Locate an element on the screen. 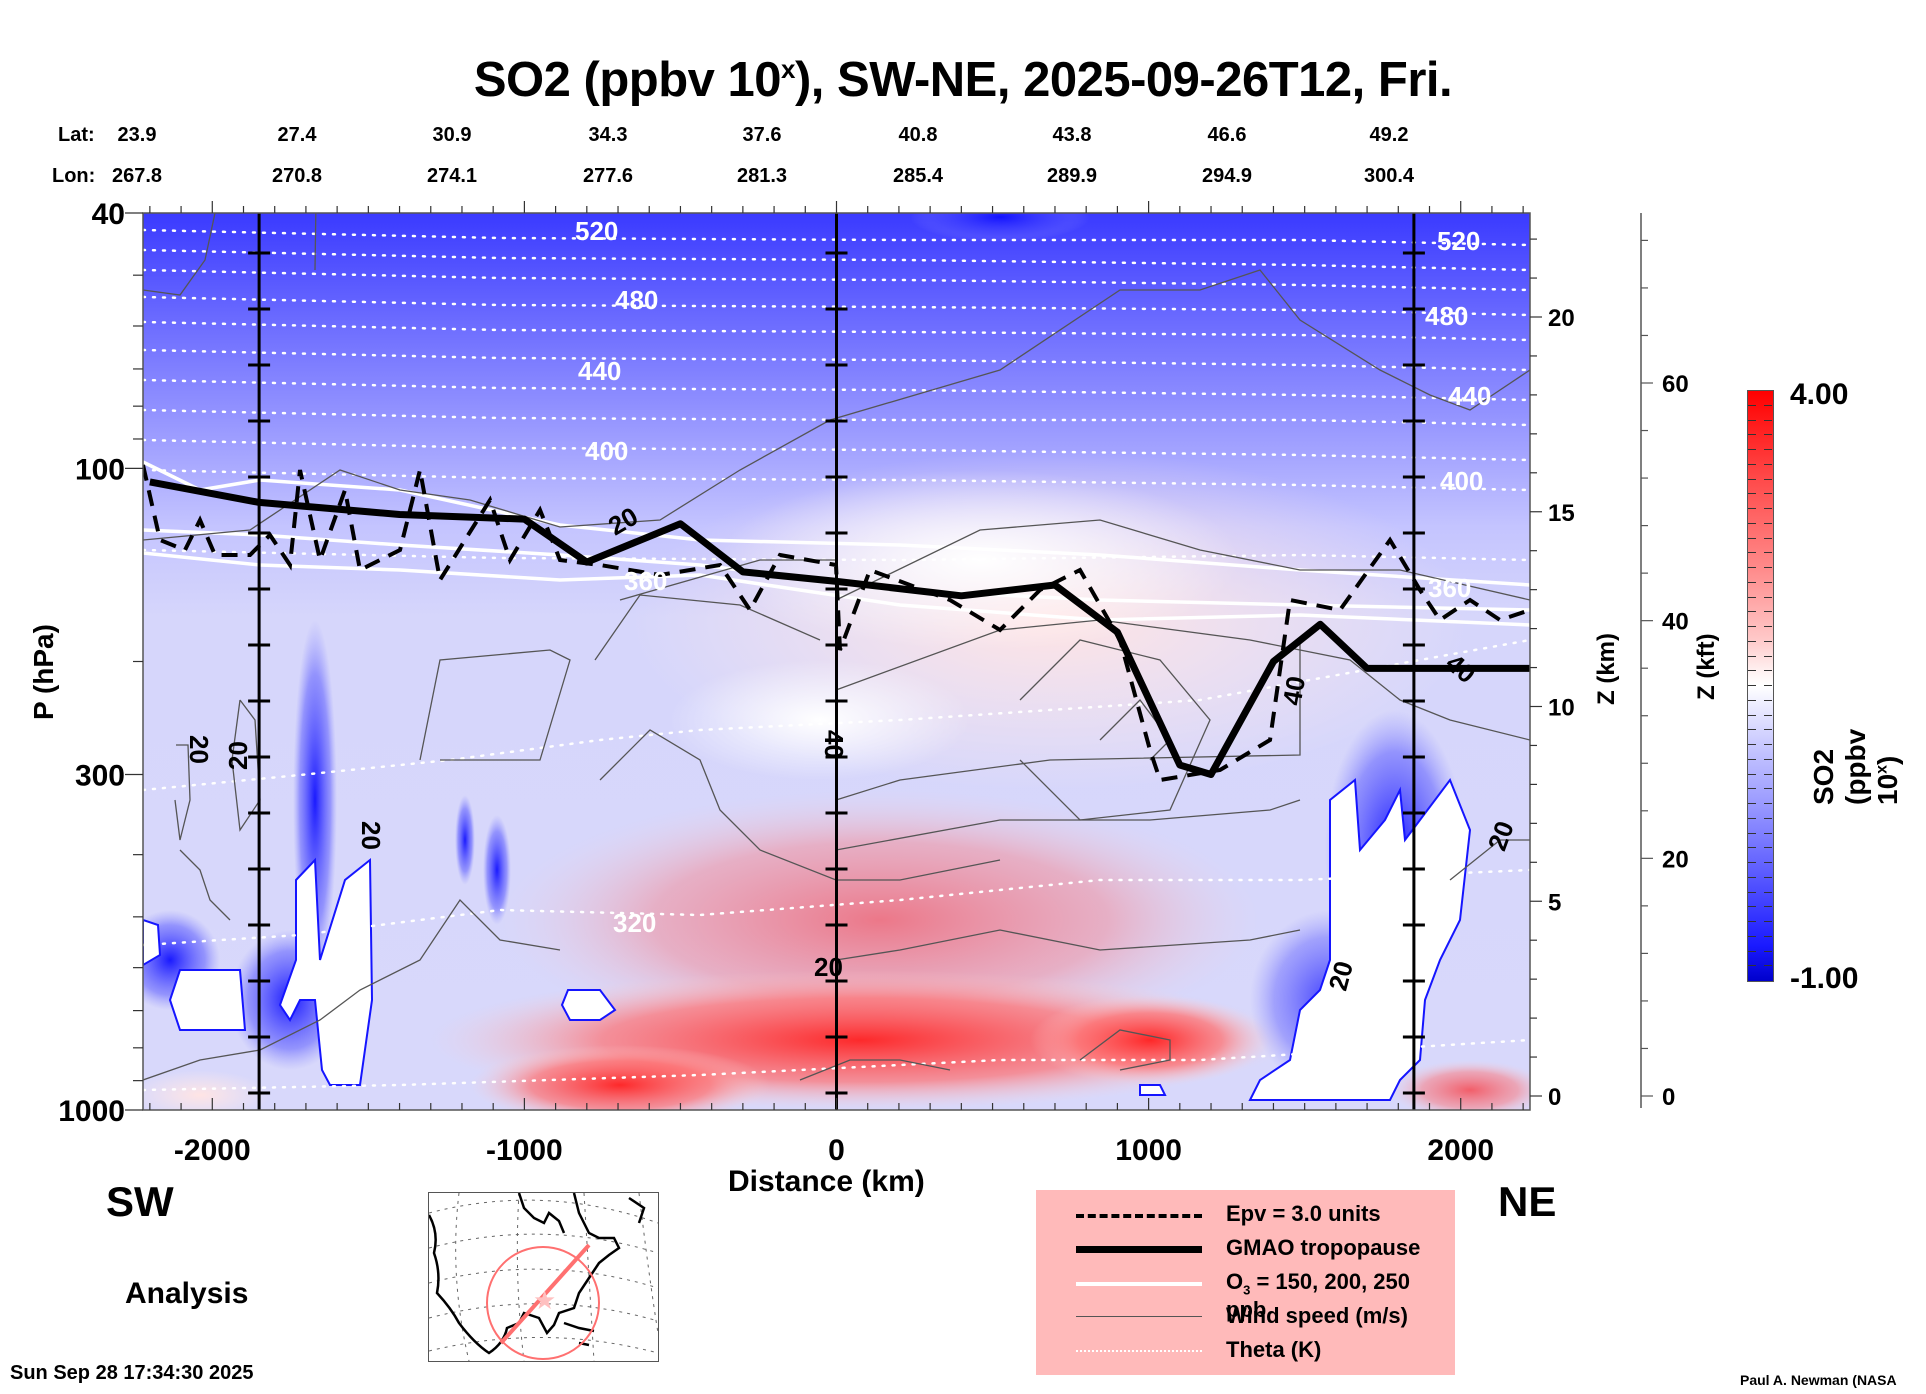  dashed-line-icon is located at coordinates (1139, 1216).